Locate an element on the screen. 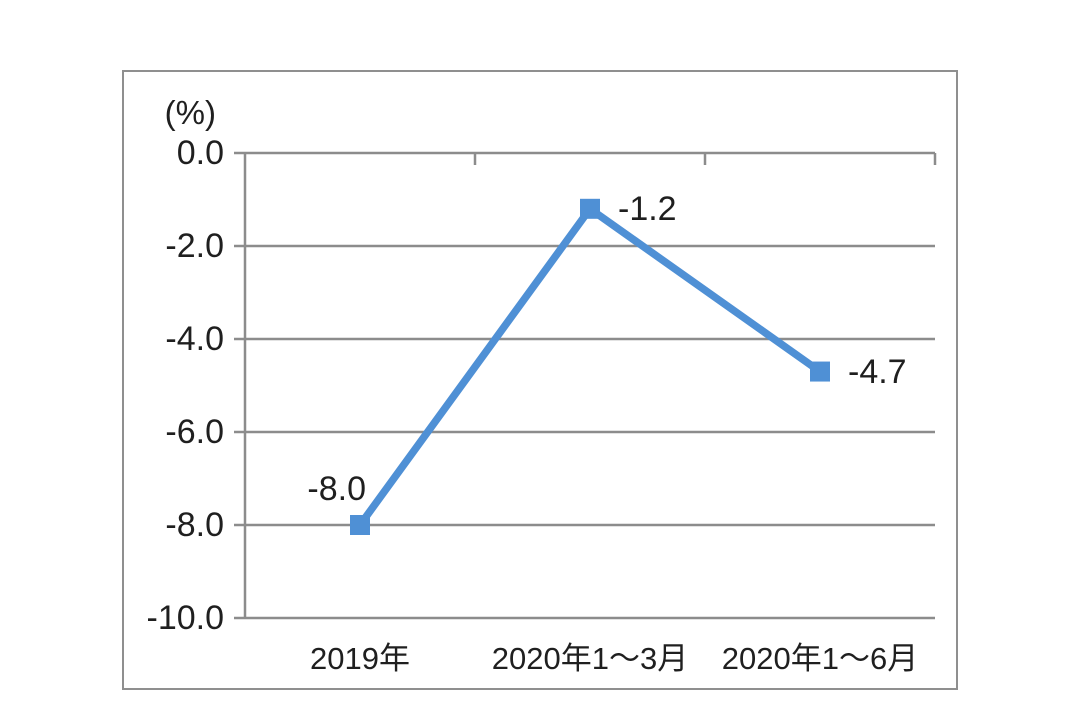 Image resolution: width=1080 pixels, height=704 pixels. value-axis-tick-label: -4.0 is located at coordinates (194, 339).